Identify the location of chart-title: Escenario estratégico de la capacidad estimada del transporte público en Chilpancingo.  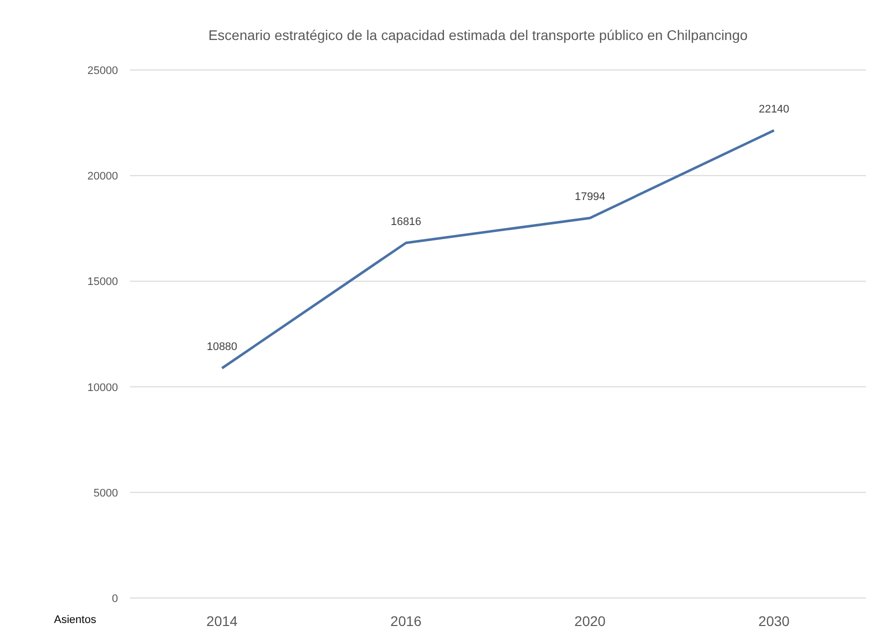
(478, 35).